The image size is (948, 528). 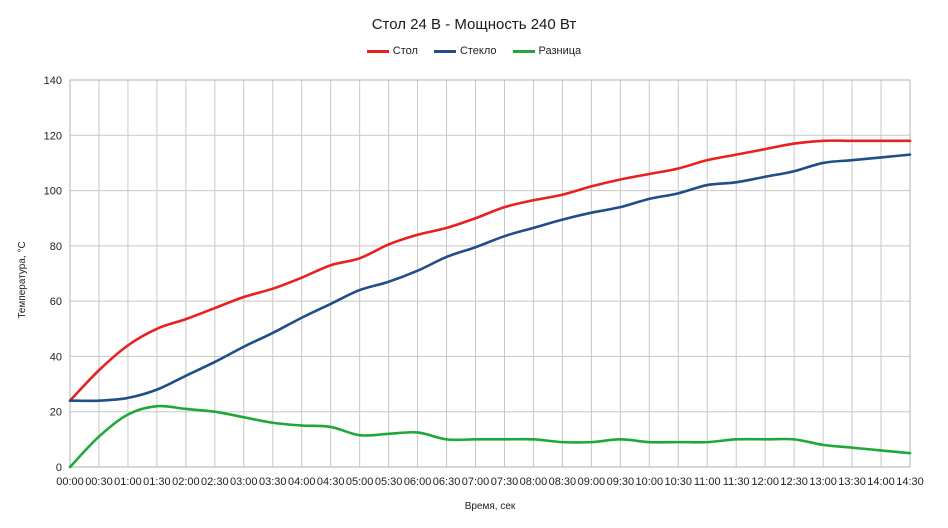 I want to click on x-tick-label: 13:00, so click(x=823, y=482).